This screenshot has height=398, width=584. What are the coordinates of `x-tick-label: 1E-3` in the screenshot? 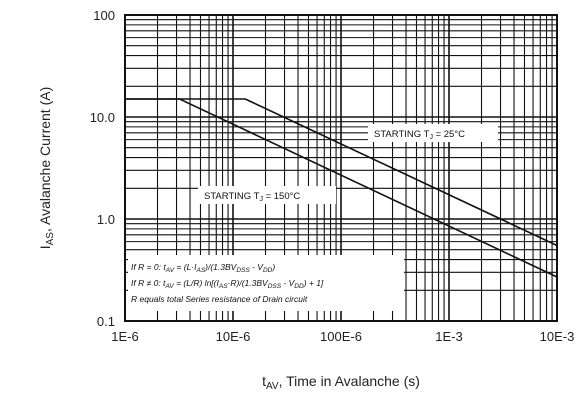 It's located at (448, 336).